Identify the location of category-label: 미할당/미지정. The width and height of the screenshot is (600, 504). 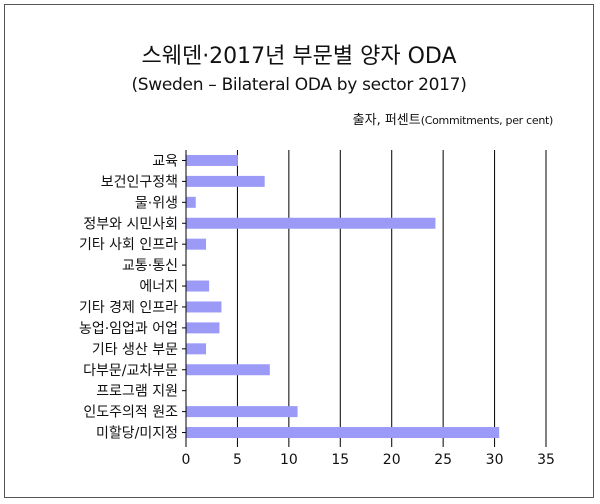
(137, 434).